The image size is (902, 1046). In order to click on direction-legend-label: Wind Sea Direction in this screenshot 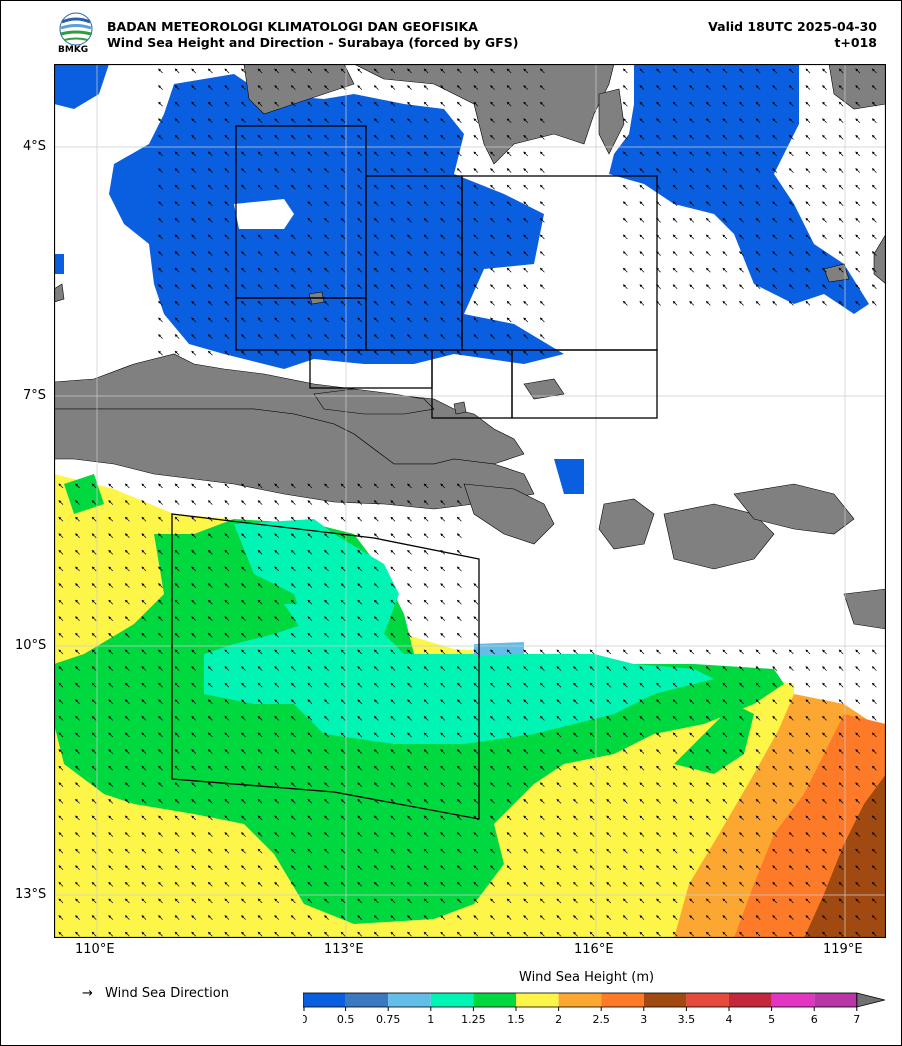, I will do `click(167, 993)`.